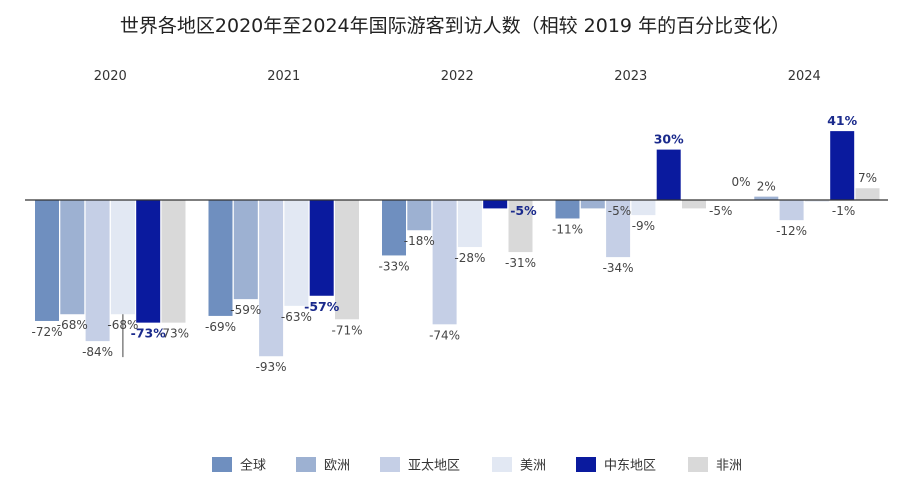  I want to click on data-label-2021-3: -63%, so click(296, 317).